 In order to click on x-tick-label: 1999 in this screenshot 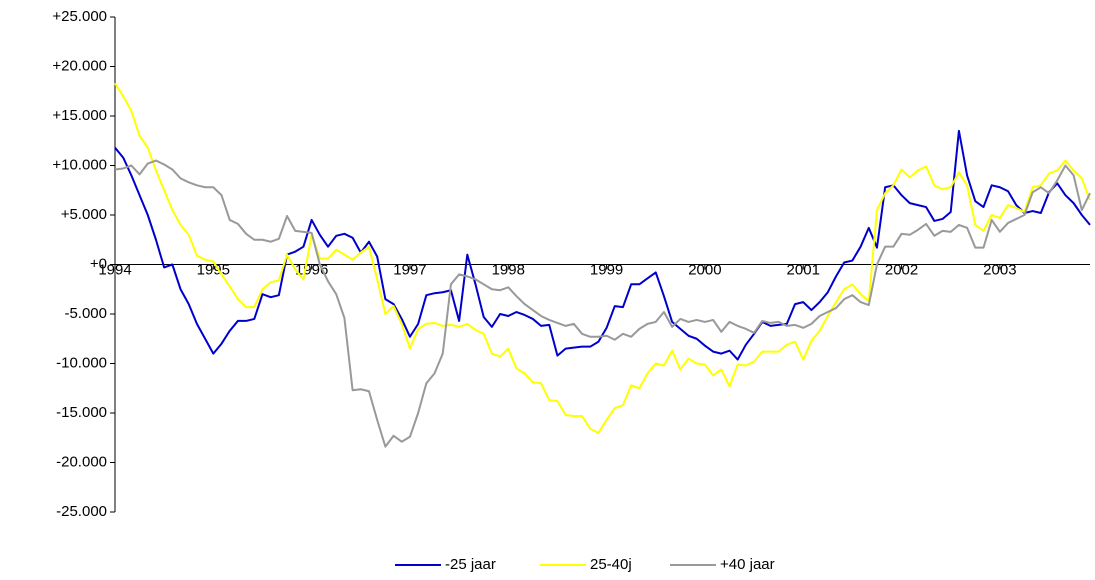, I will do `click(606, 269)`.